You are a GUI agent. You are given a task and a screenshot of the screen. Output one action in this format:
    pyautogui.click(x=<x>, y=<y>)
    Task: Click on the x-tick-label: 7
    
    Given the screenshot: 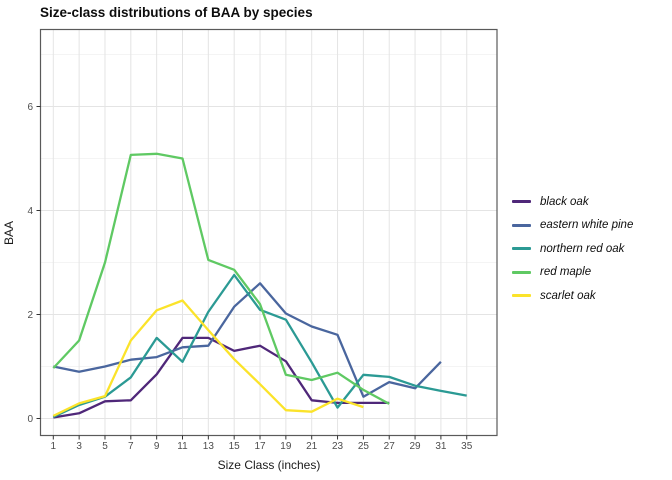 What is the action you would take?
    pyautogui.click(x=131, y=446)
    